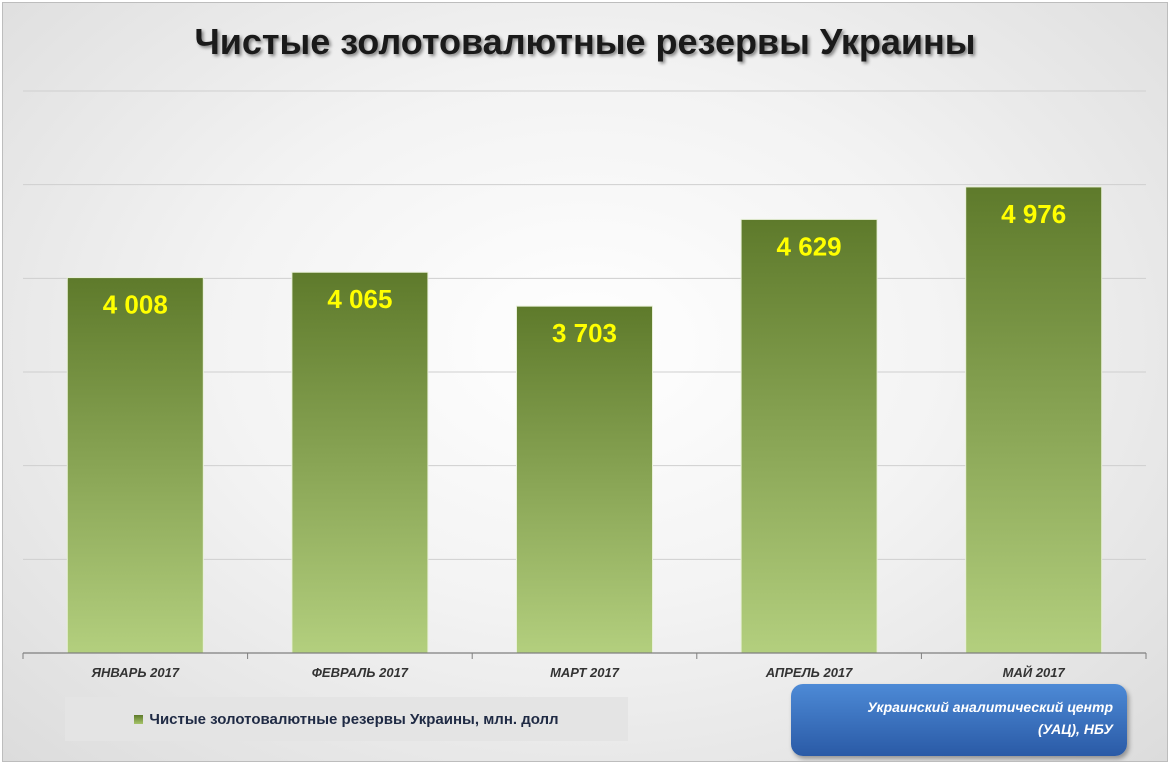 The image size is (1170, 766). Describe the element at coordinates (1033, 214) in the screenshot. I see `data-label: 4 976` at that location.